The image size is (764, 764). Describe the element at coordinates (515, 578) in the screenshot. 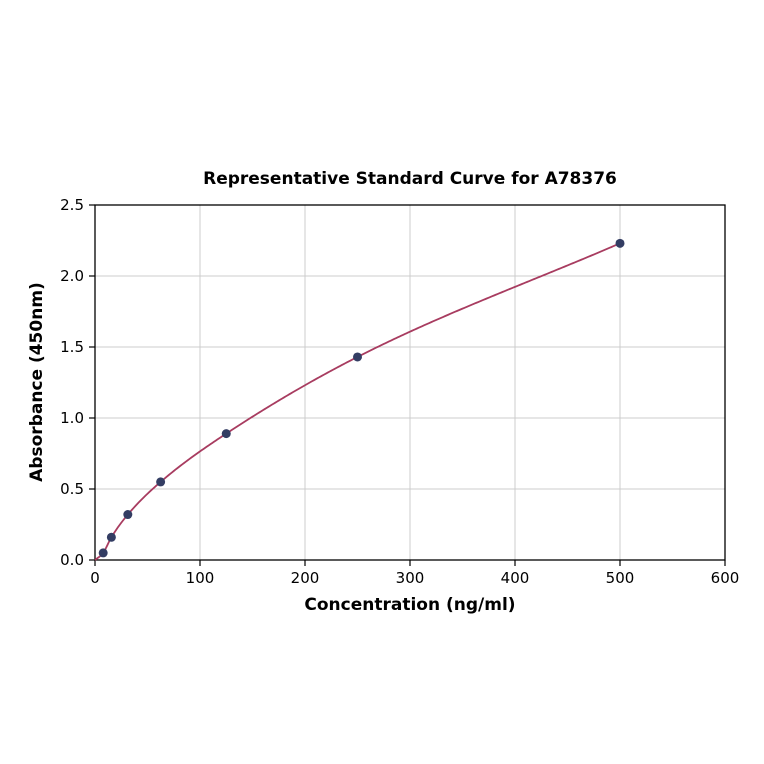

I see `x-tick-label: 400` at that location.